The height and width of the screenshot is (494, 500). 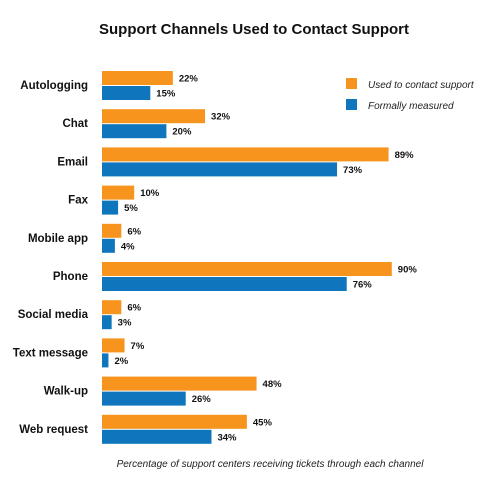 I want to click on value-label-text-message-measured: 2%, so click(x=121, y=361).